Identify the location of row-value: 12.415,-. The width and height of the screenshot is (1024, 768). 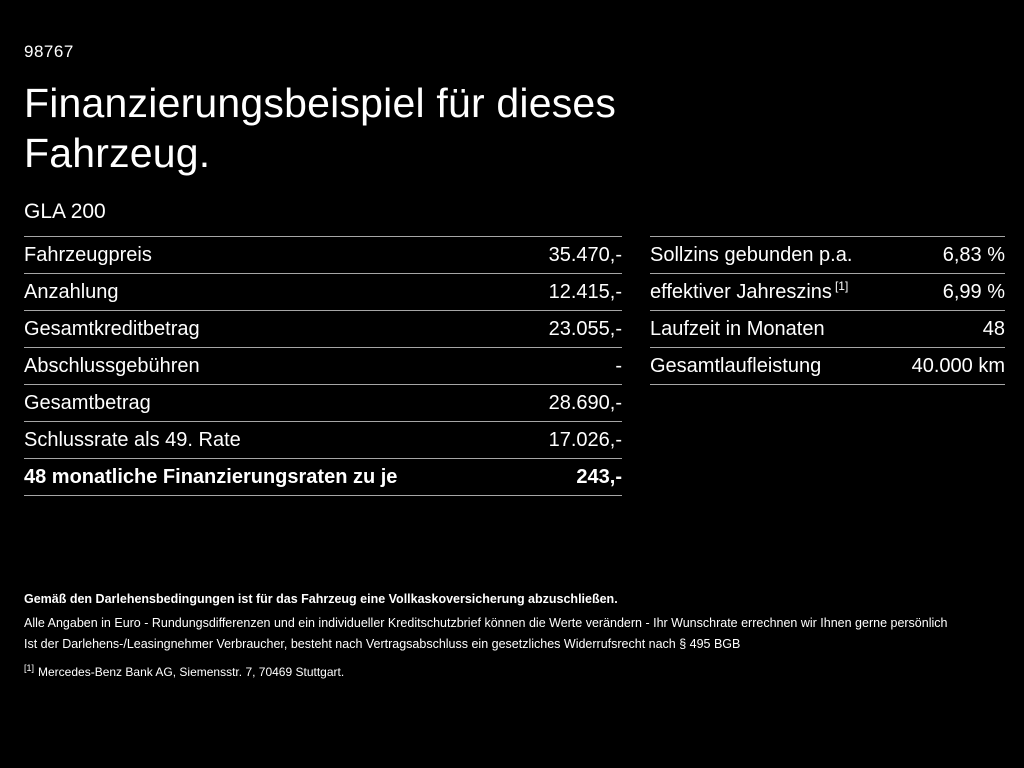
(585, 291).